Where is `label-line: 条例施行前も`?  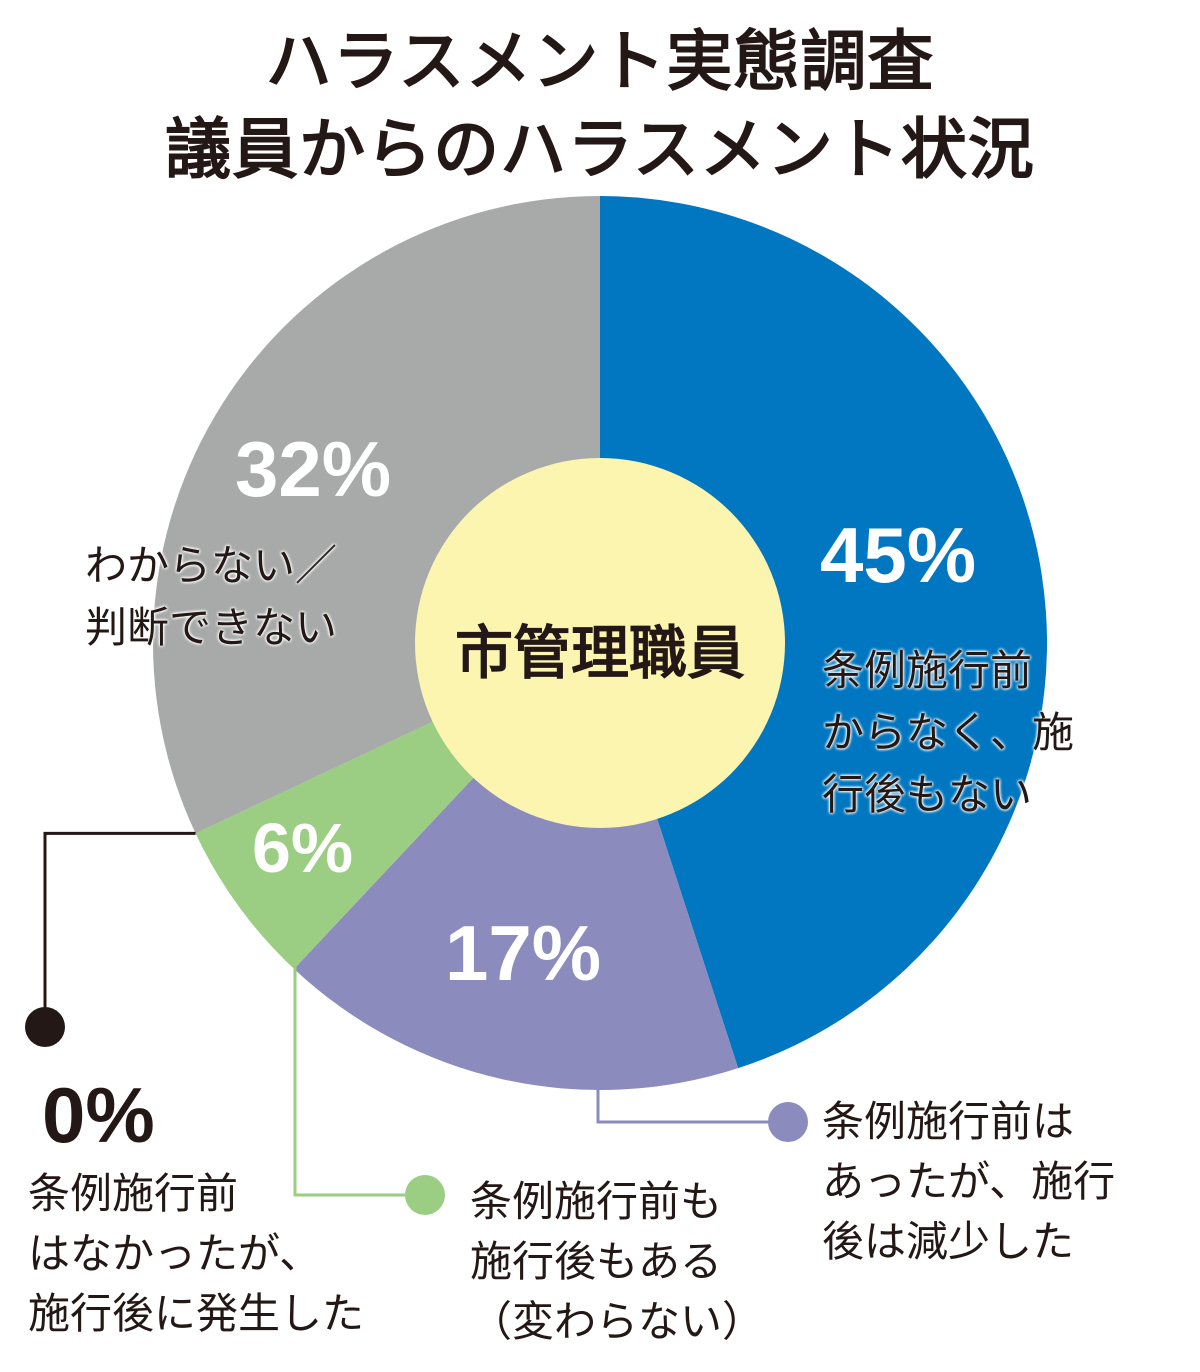 label-line: 条例施行前も is located at coordinates (596, 1201).